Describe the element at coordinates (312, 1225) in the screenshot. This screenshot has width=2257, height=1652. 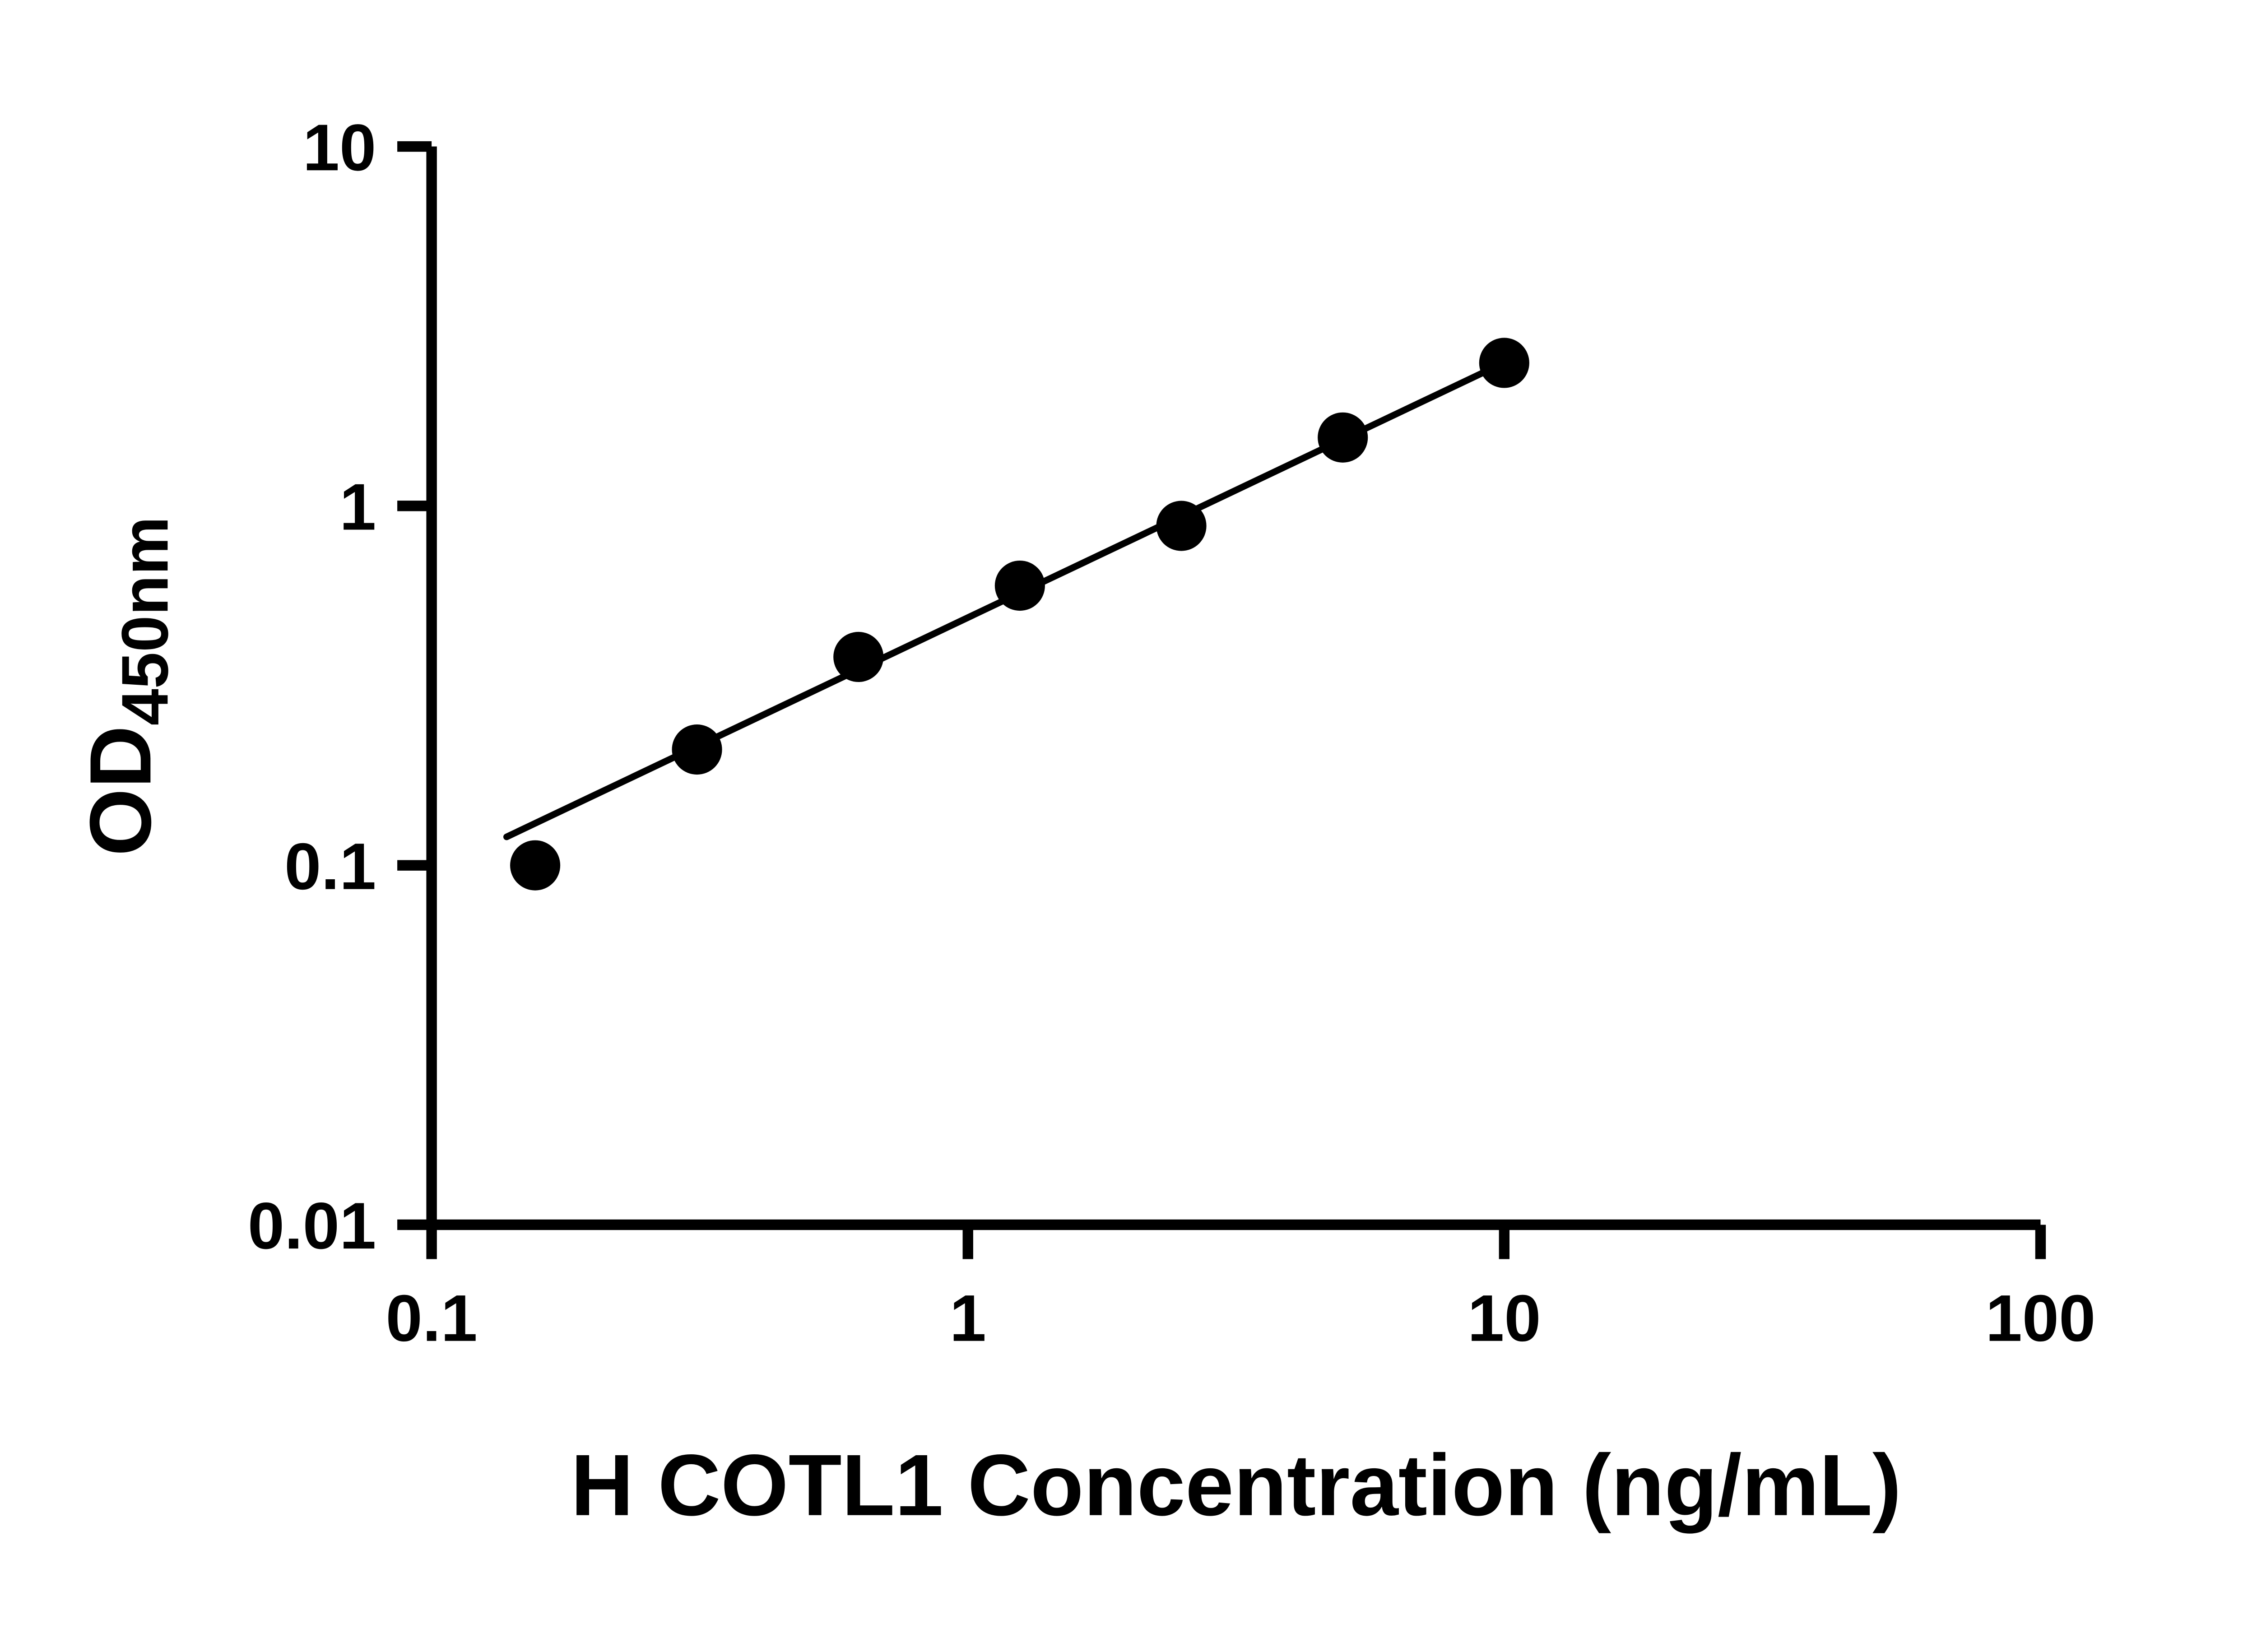
I see `y-axis-tick-label: 0.01` at that location.